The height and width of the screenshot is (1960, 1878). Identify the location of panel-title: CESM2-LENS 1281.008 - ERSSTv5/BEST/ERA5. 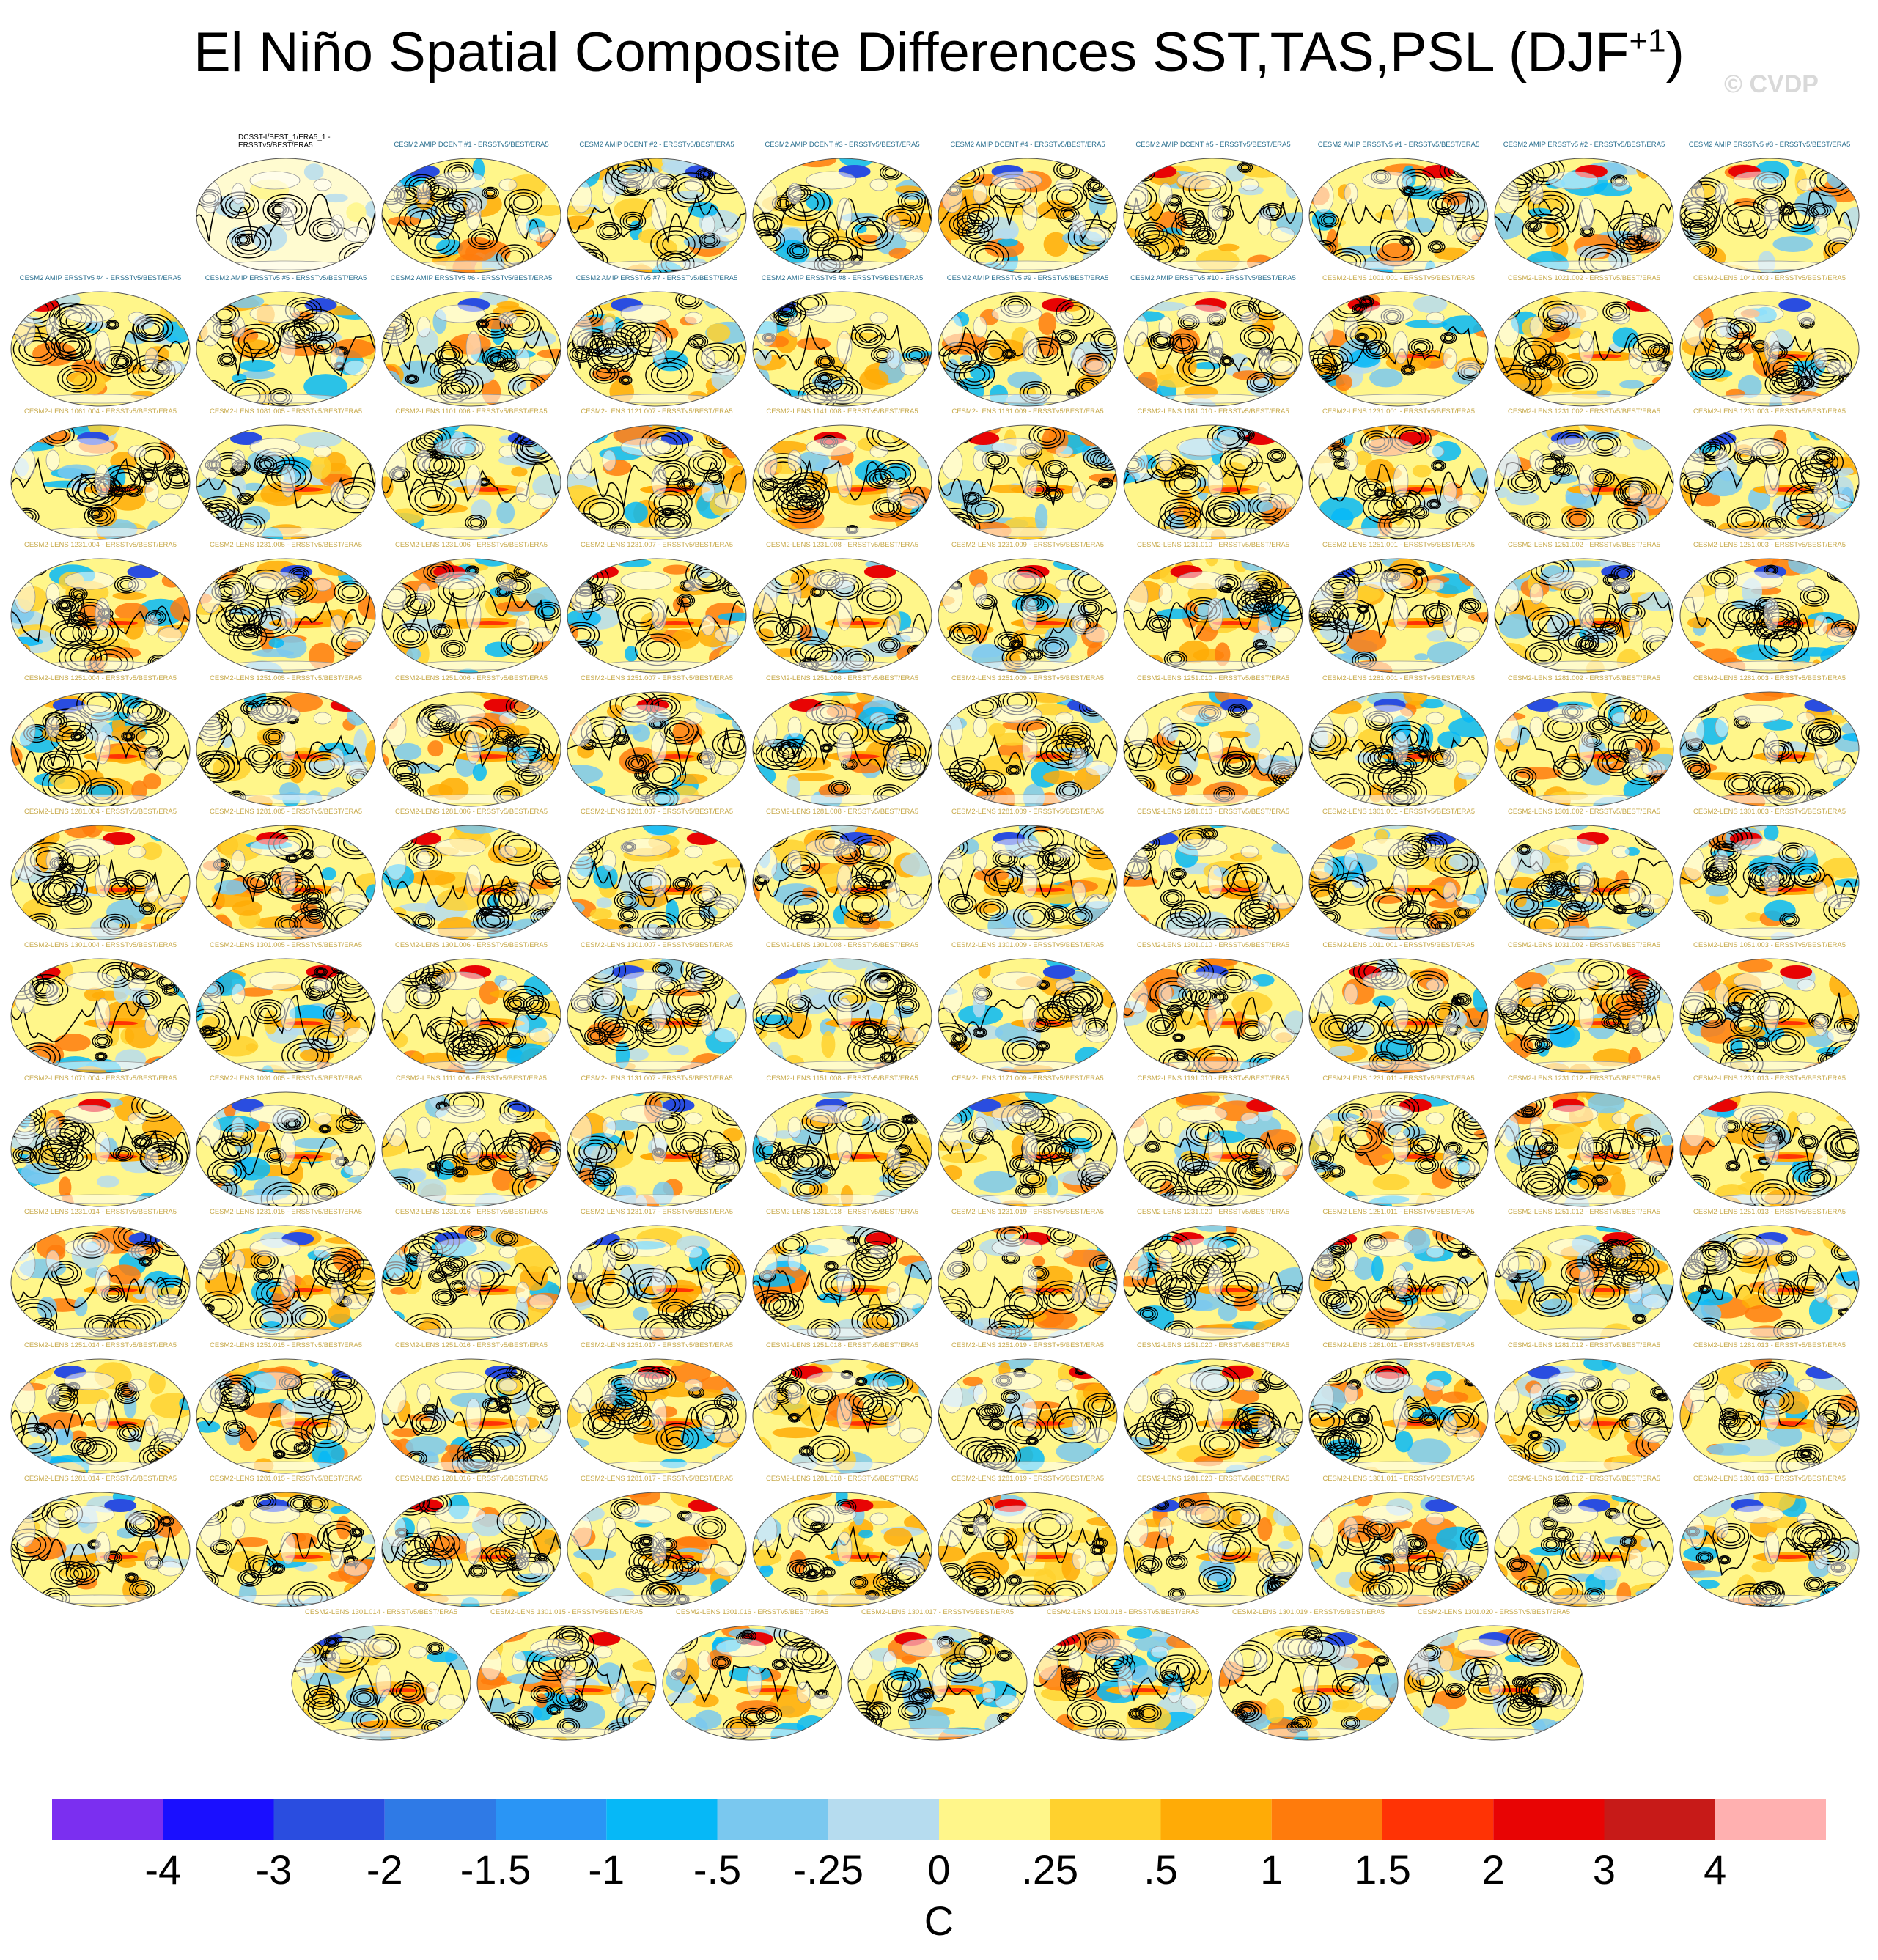
(842, 812).